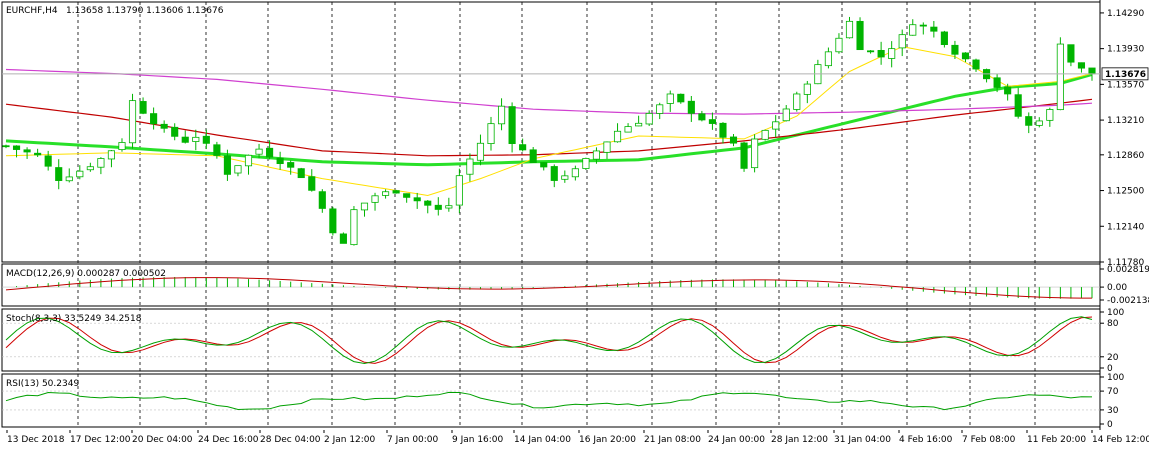 Image resolution: width=1149 pixels, height=452 pixels. I want to click on stoch-signal-line, so click(549, 340).